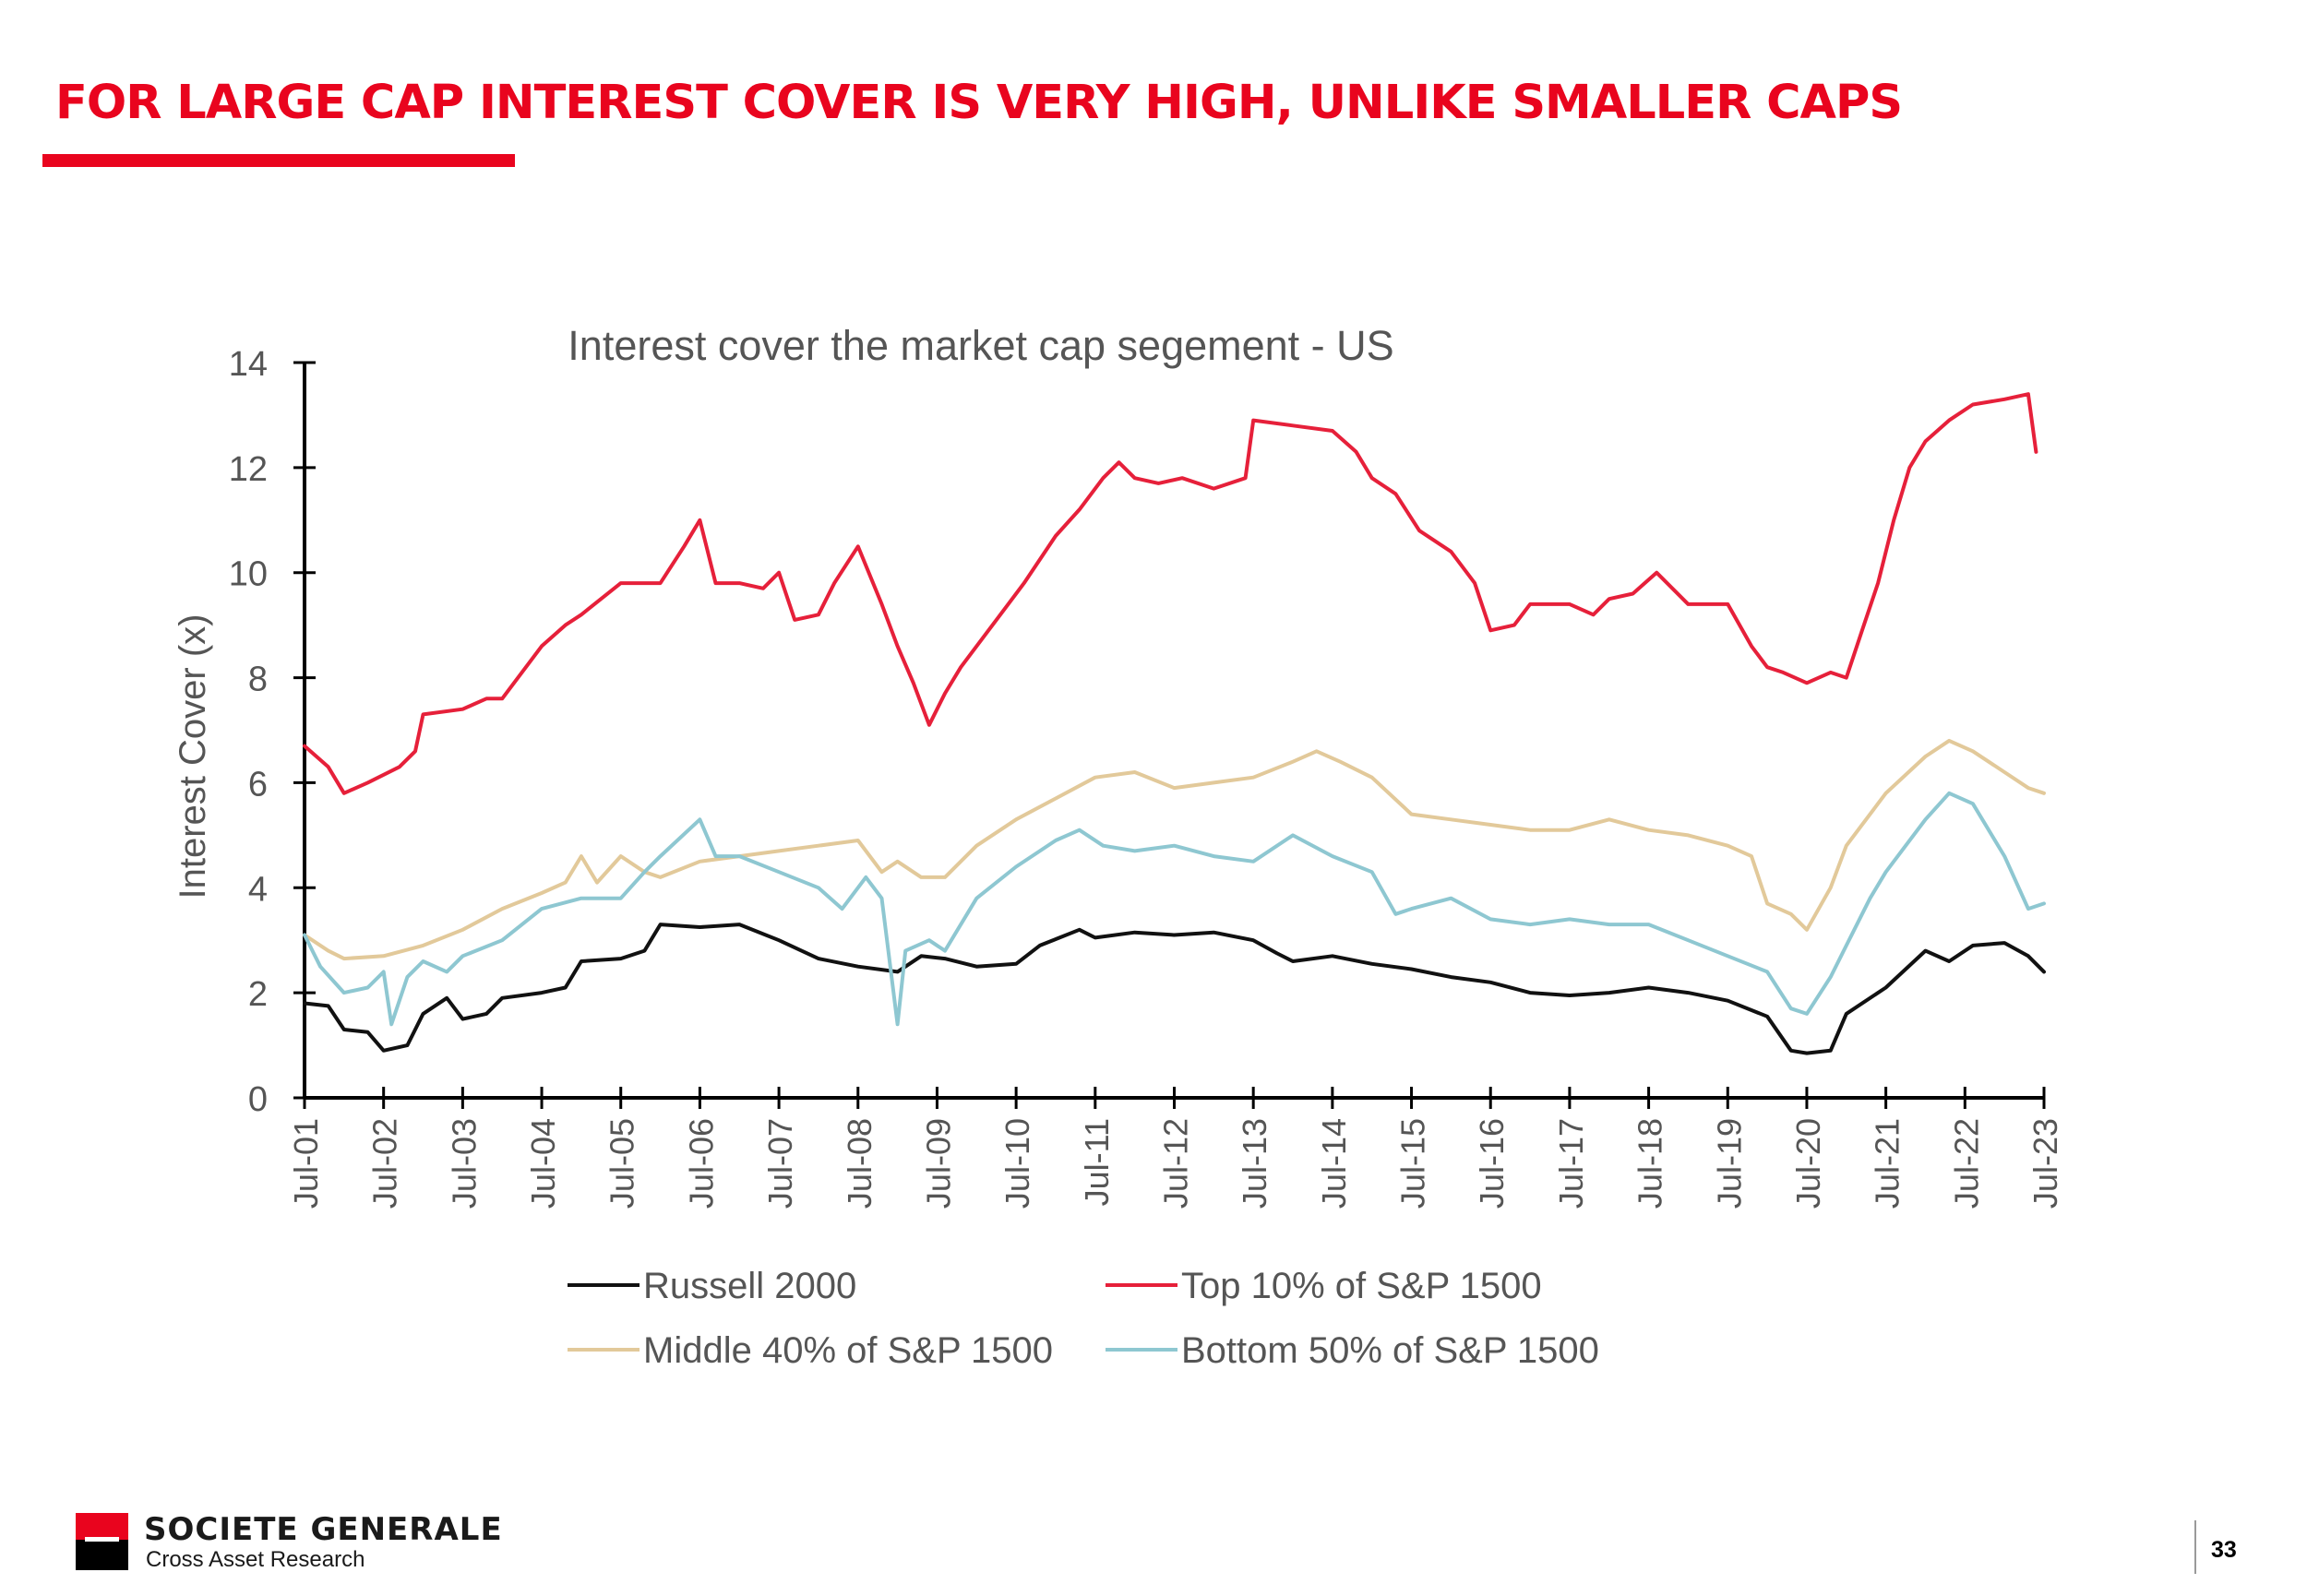  I want to click on x-tick-label: Jul-13, so click(1254, 1163).